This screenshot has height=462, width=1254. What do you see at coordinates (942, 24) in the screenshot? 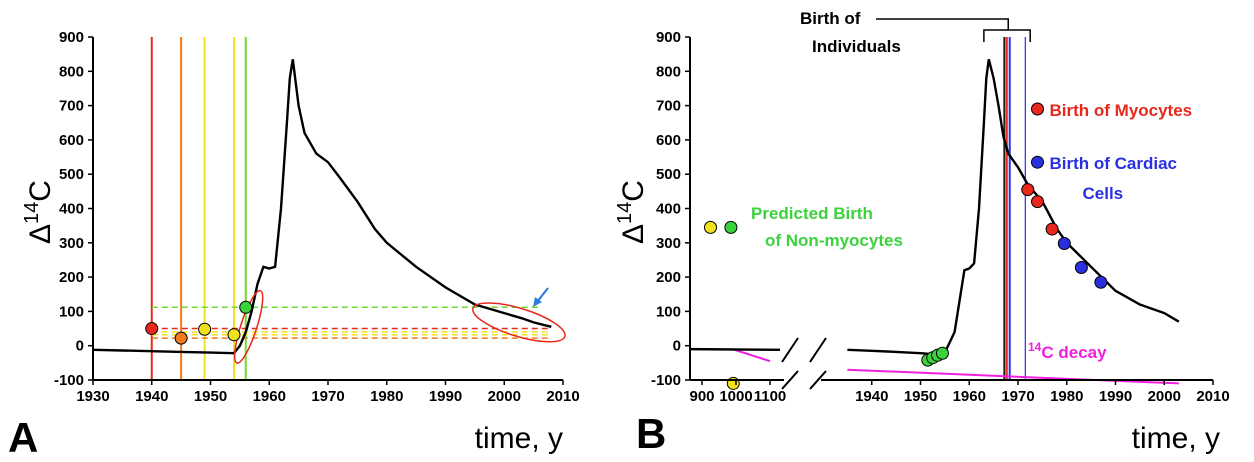
I see `birth-bracket-leader` at bounding box center [942, 24].